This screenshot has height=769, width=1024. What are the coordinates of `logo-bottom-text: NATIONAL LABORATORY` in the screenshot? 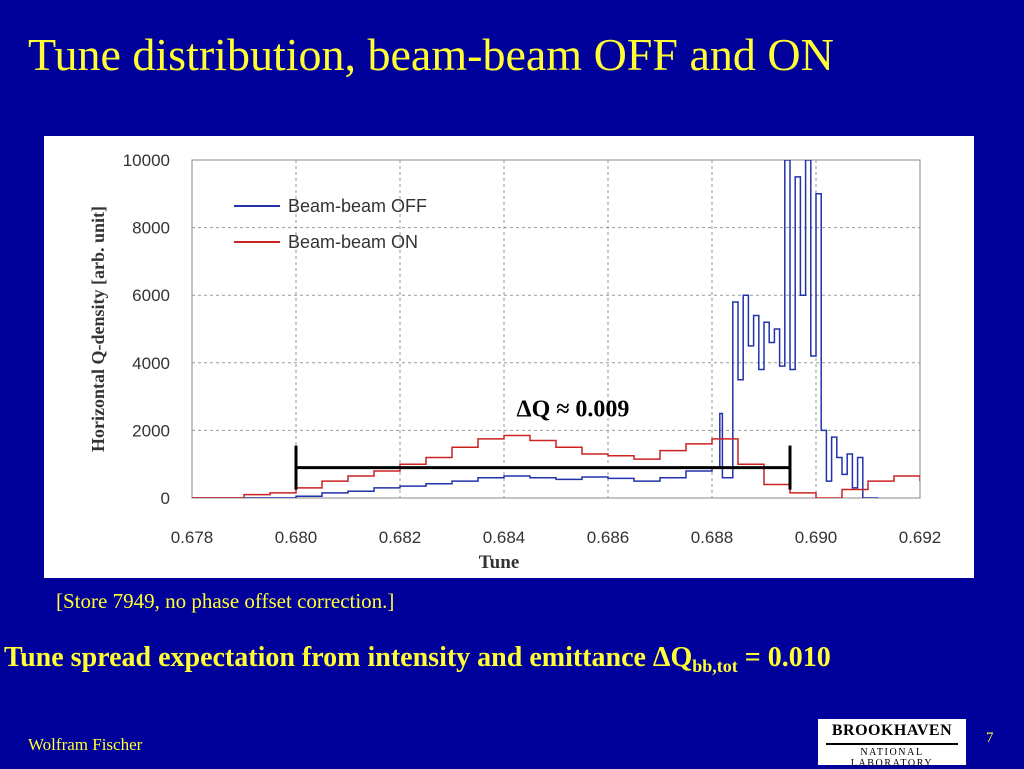 It's located at (892, 758).